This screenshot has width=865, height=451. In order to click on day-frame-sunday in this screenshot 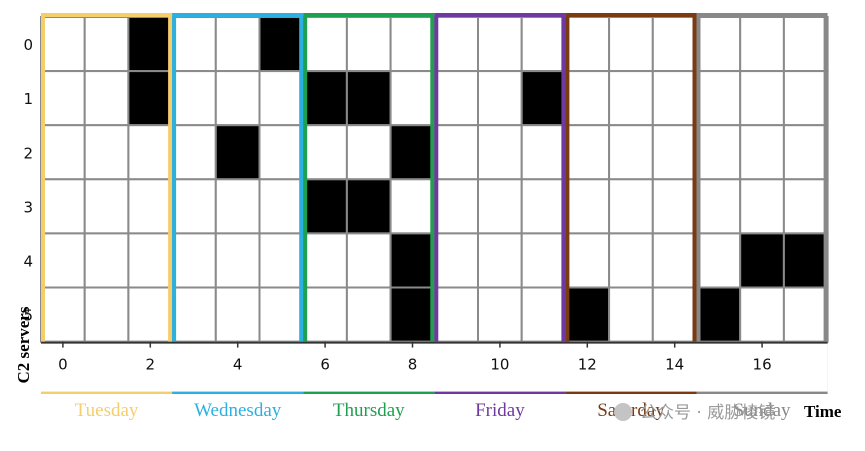, I will do `click(762, 203)`.